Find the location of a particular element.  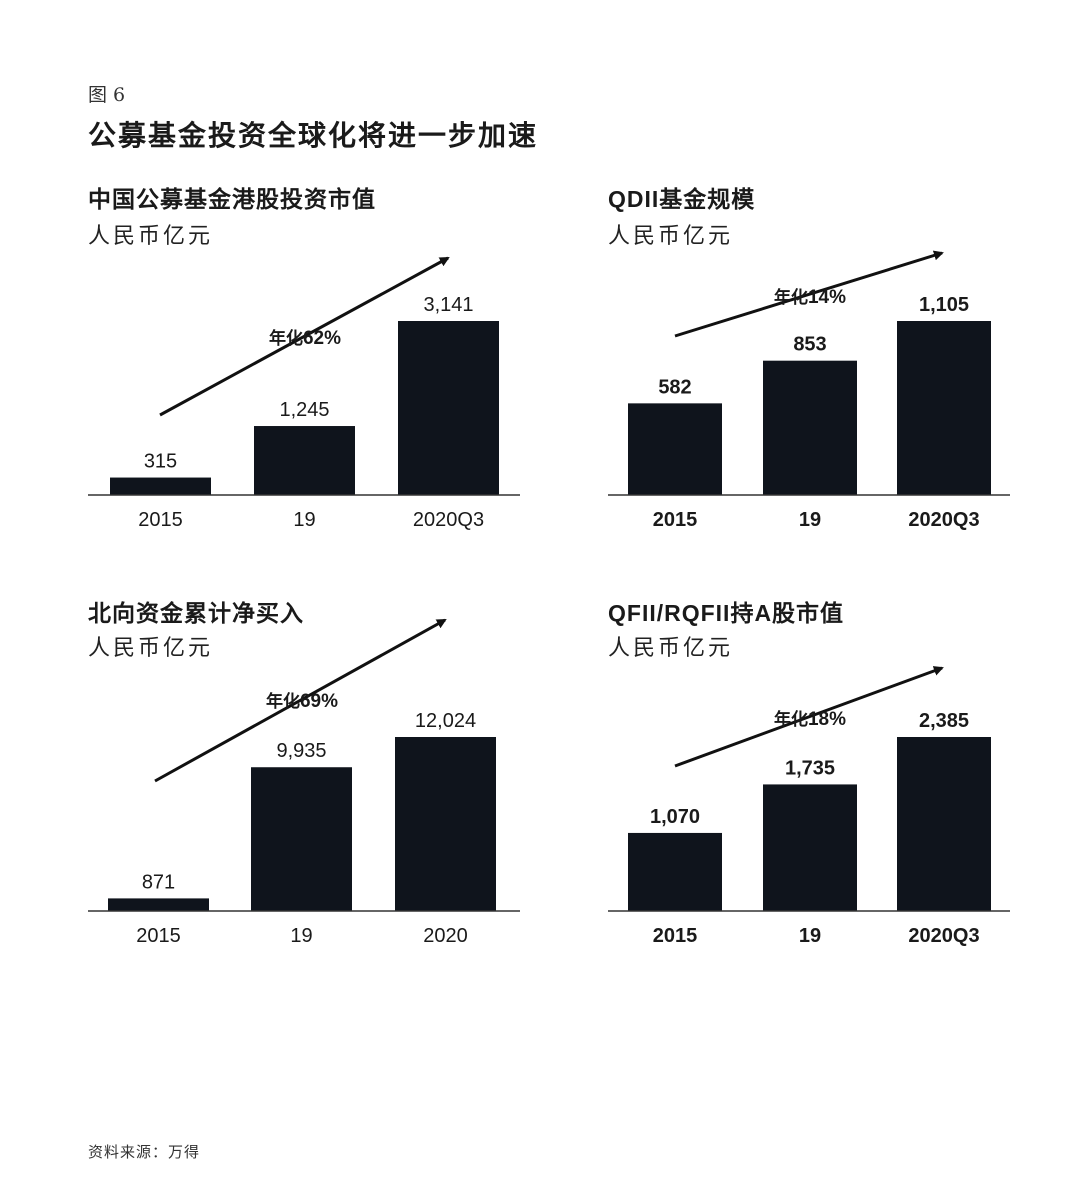

growth-annotation: 年化62% is located at coordinates (305, 338).